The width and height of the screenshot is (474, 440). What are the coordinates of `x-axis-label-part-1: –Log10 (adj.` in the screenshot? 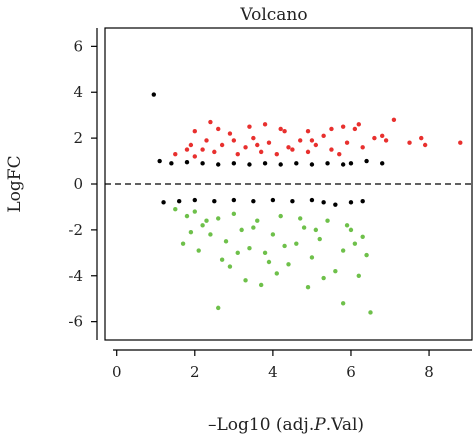 It's located at (261, 425).